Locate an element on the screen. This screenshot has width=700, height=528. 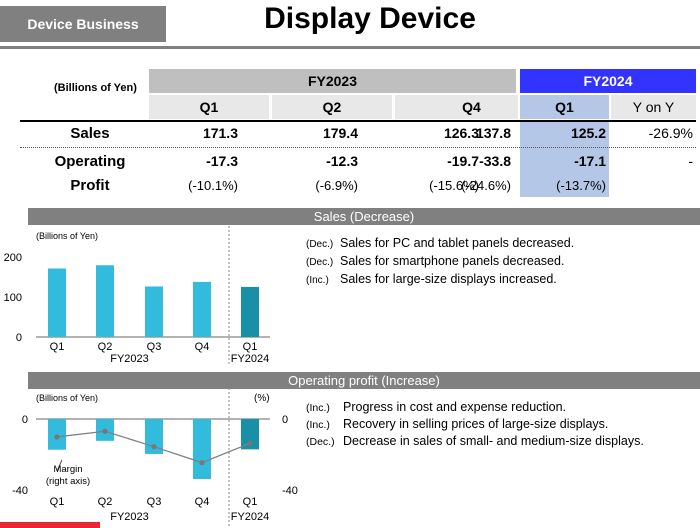
header-fy2024-q1: Q1 is located at coordinates (564, 107).